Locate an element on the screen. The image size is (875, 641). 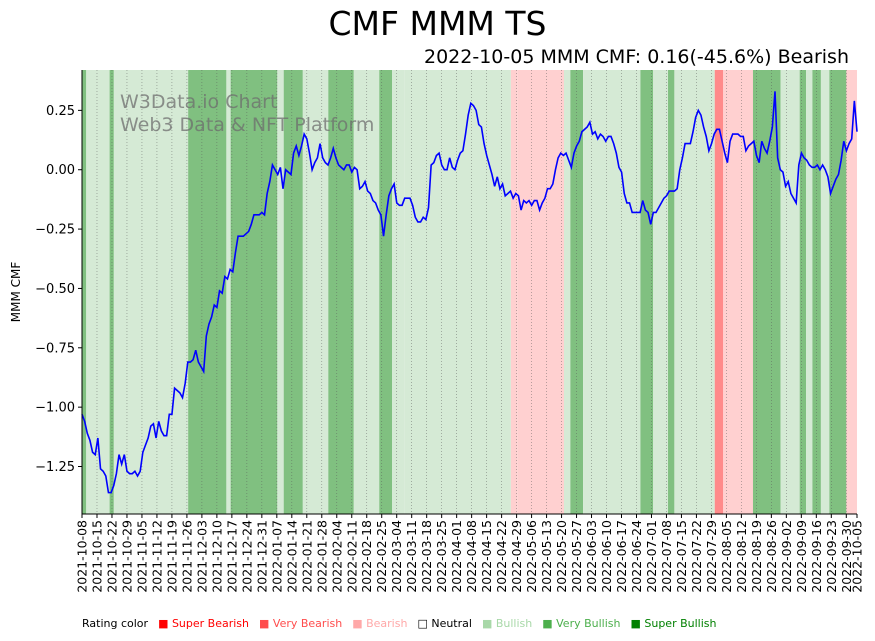
x-tick-label: 2022-07-01 is located at coordinates (651, 556).